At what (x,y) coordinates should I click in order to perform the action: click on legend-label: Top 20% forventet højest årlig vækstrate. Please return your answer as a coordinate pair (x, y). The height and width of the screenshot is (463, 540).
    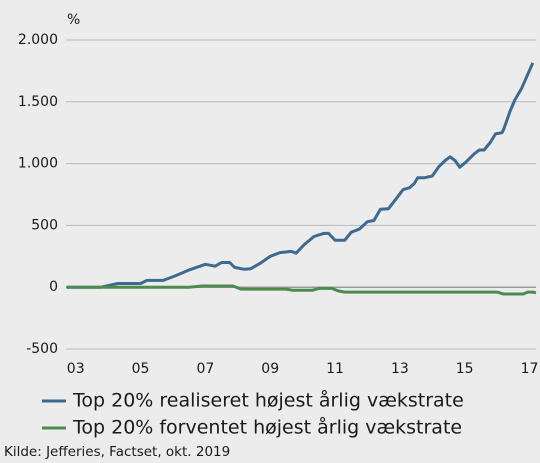
    Looking at the image, I should click on (267, 427).